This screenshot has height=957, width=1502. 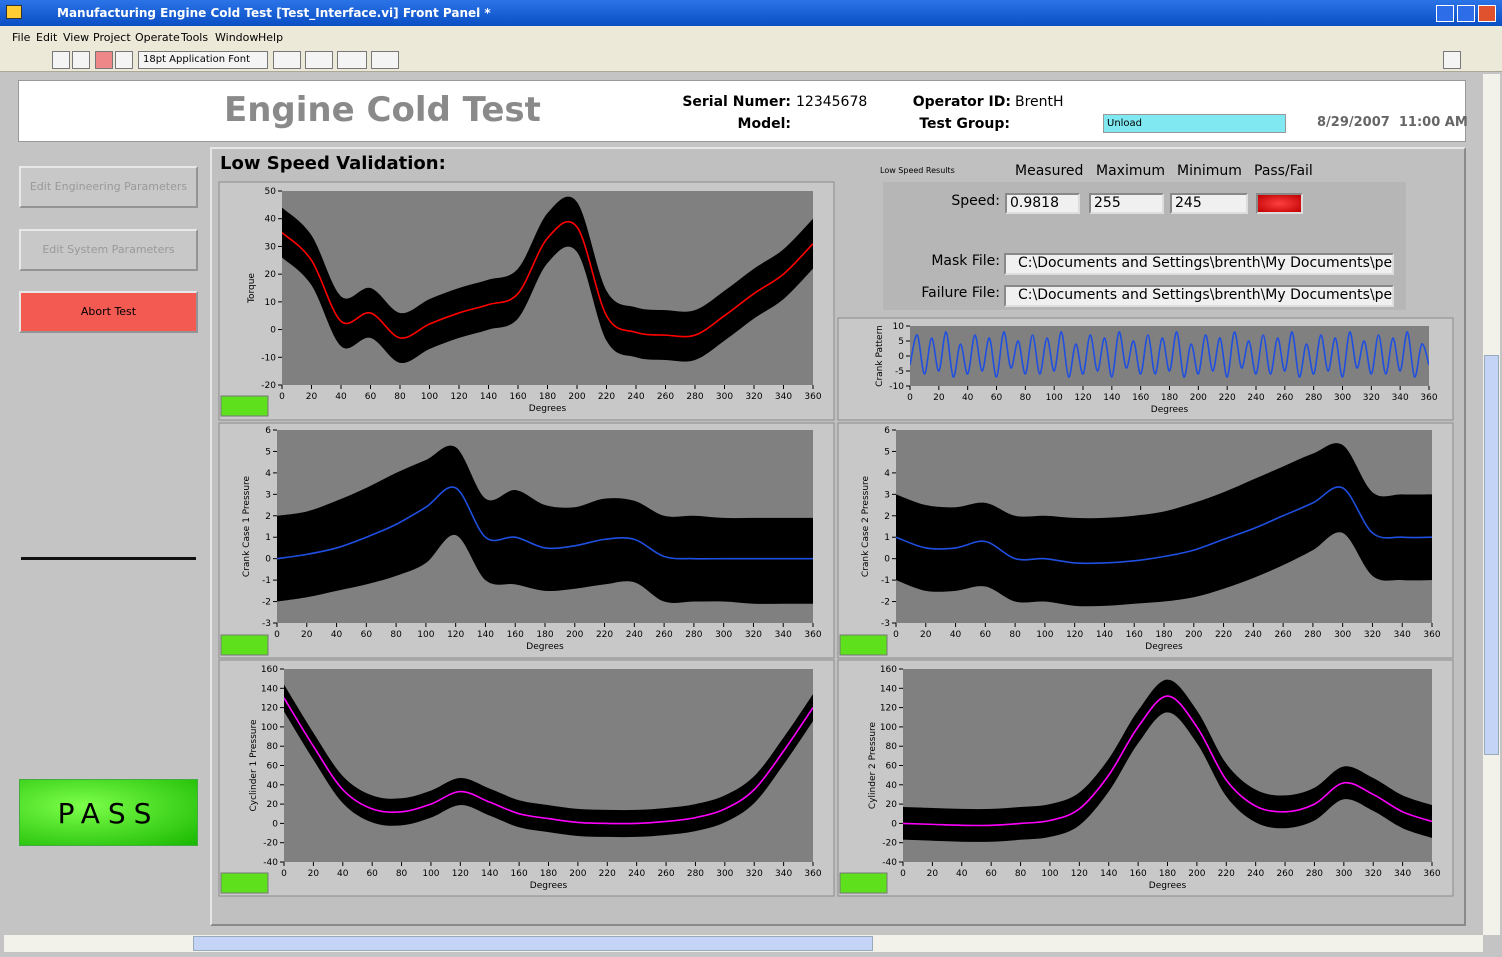 What do you see at coordinates (47, 37) in the screenshot?
I see `menu-item: Edit` at bounding box center [47, 37].